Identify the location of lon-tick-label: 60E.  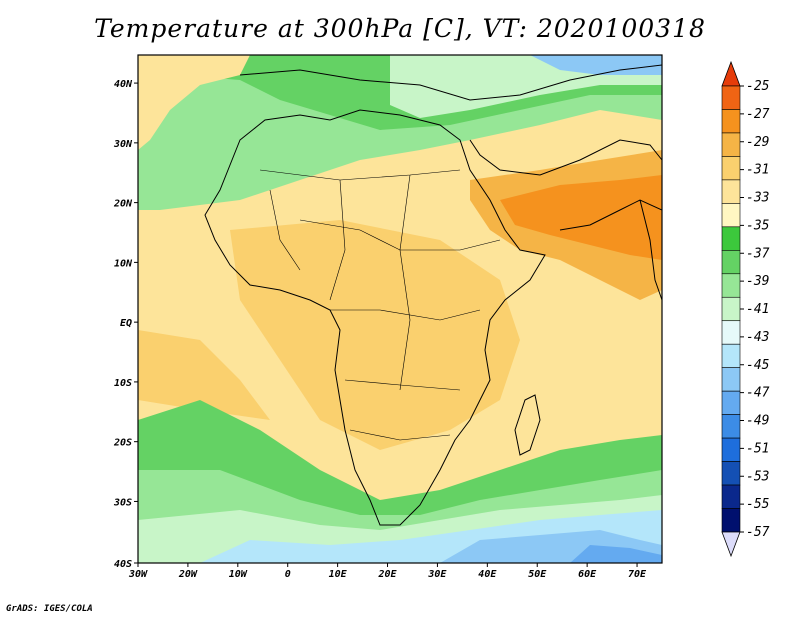
(587, 574).